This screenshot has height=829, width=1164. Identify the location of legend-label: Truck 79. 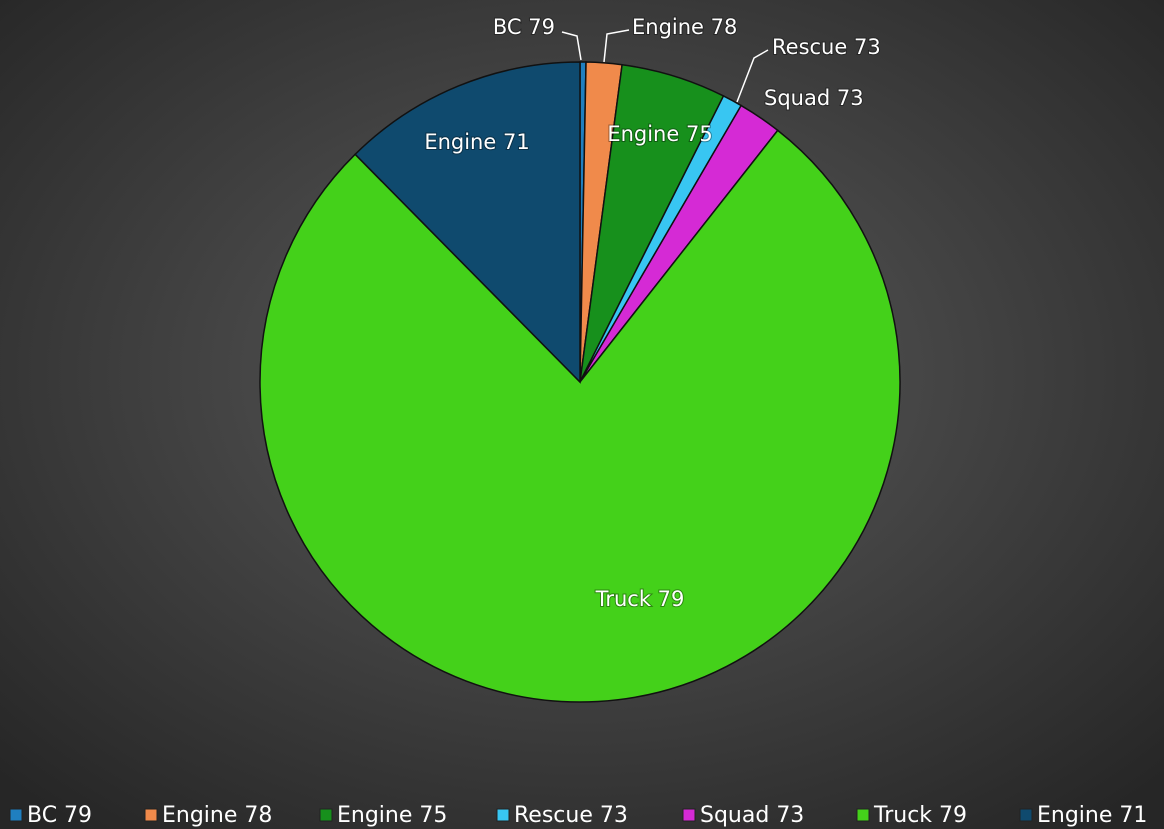
(920, 815).